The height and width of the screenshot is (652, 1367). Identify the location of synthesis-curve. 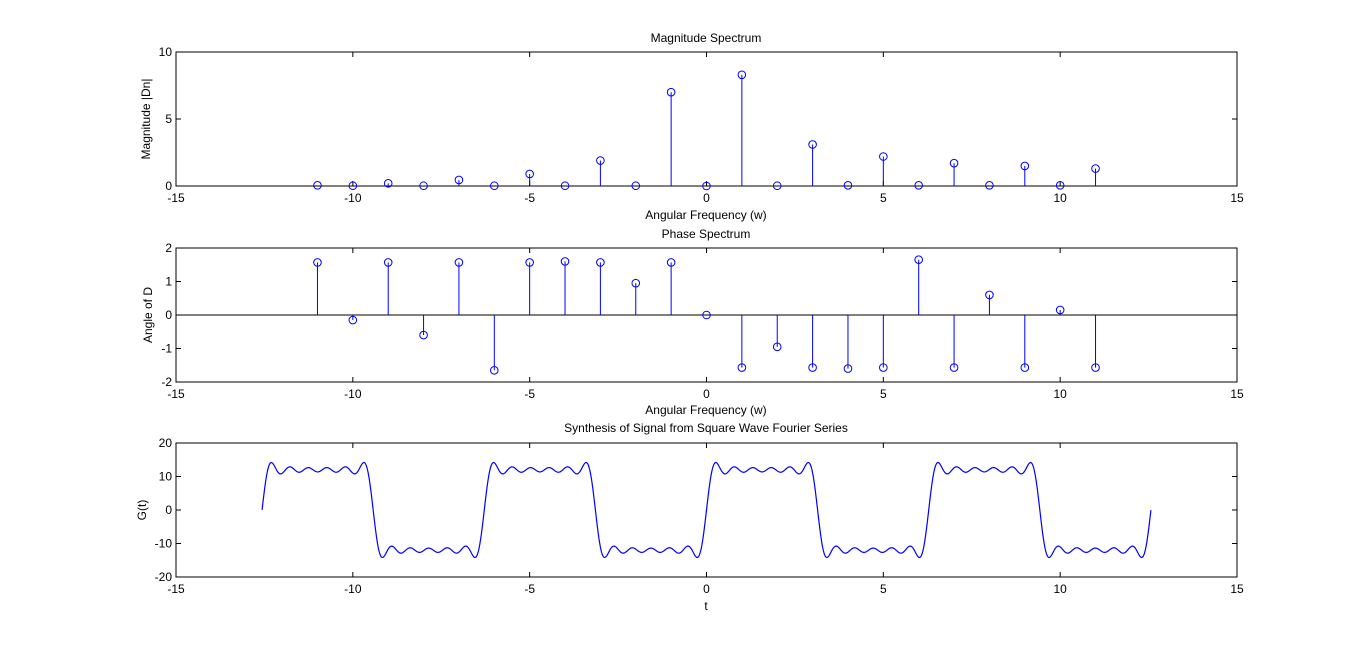
(706, 510).